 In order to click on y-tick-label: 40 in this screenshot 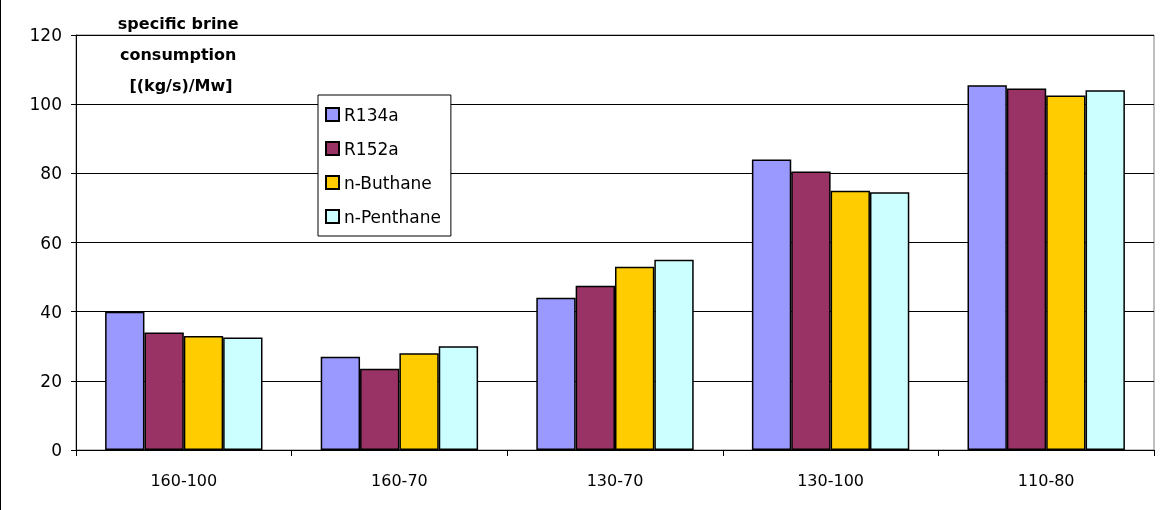, I will do `click(51, 311)`.